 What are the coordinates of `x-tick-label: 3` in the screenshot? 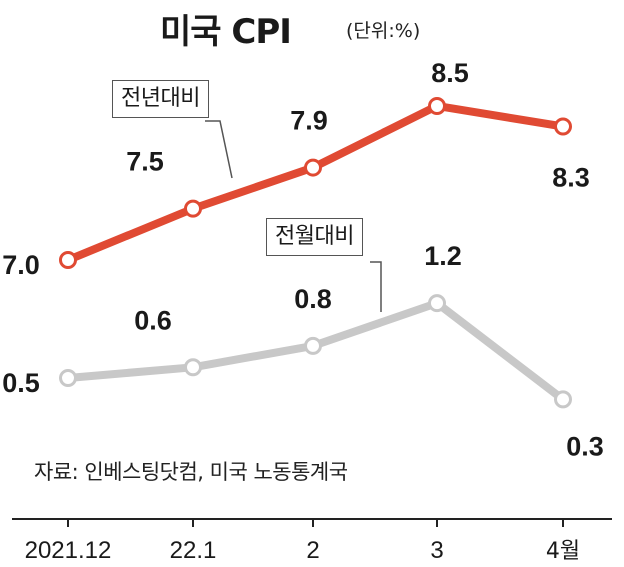 It's located at (436, 550).